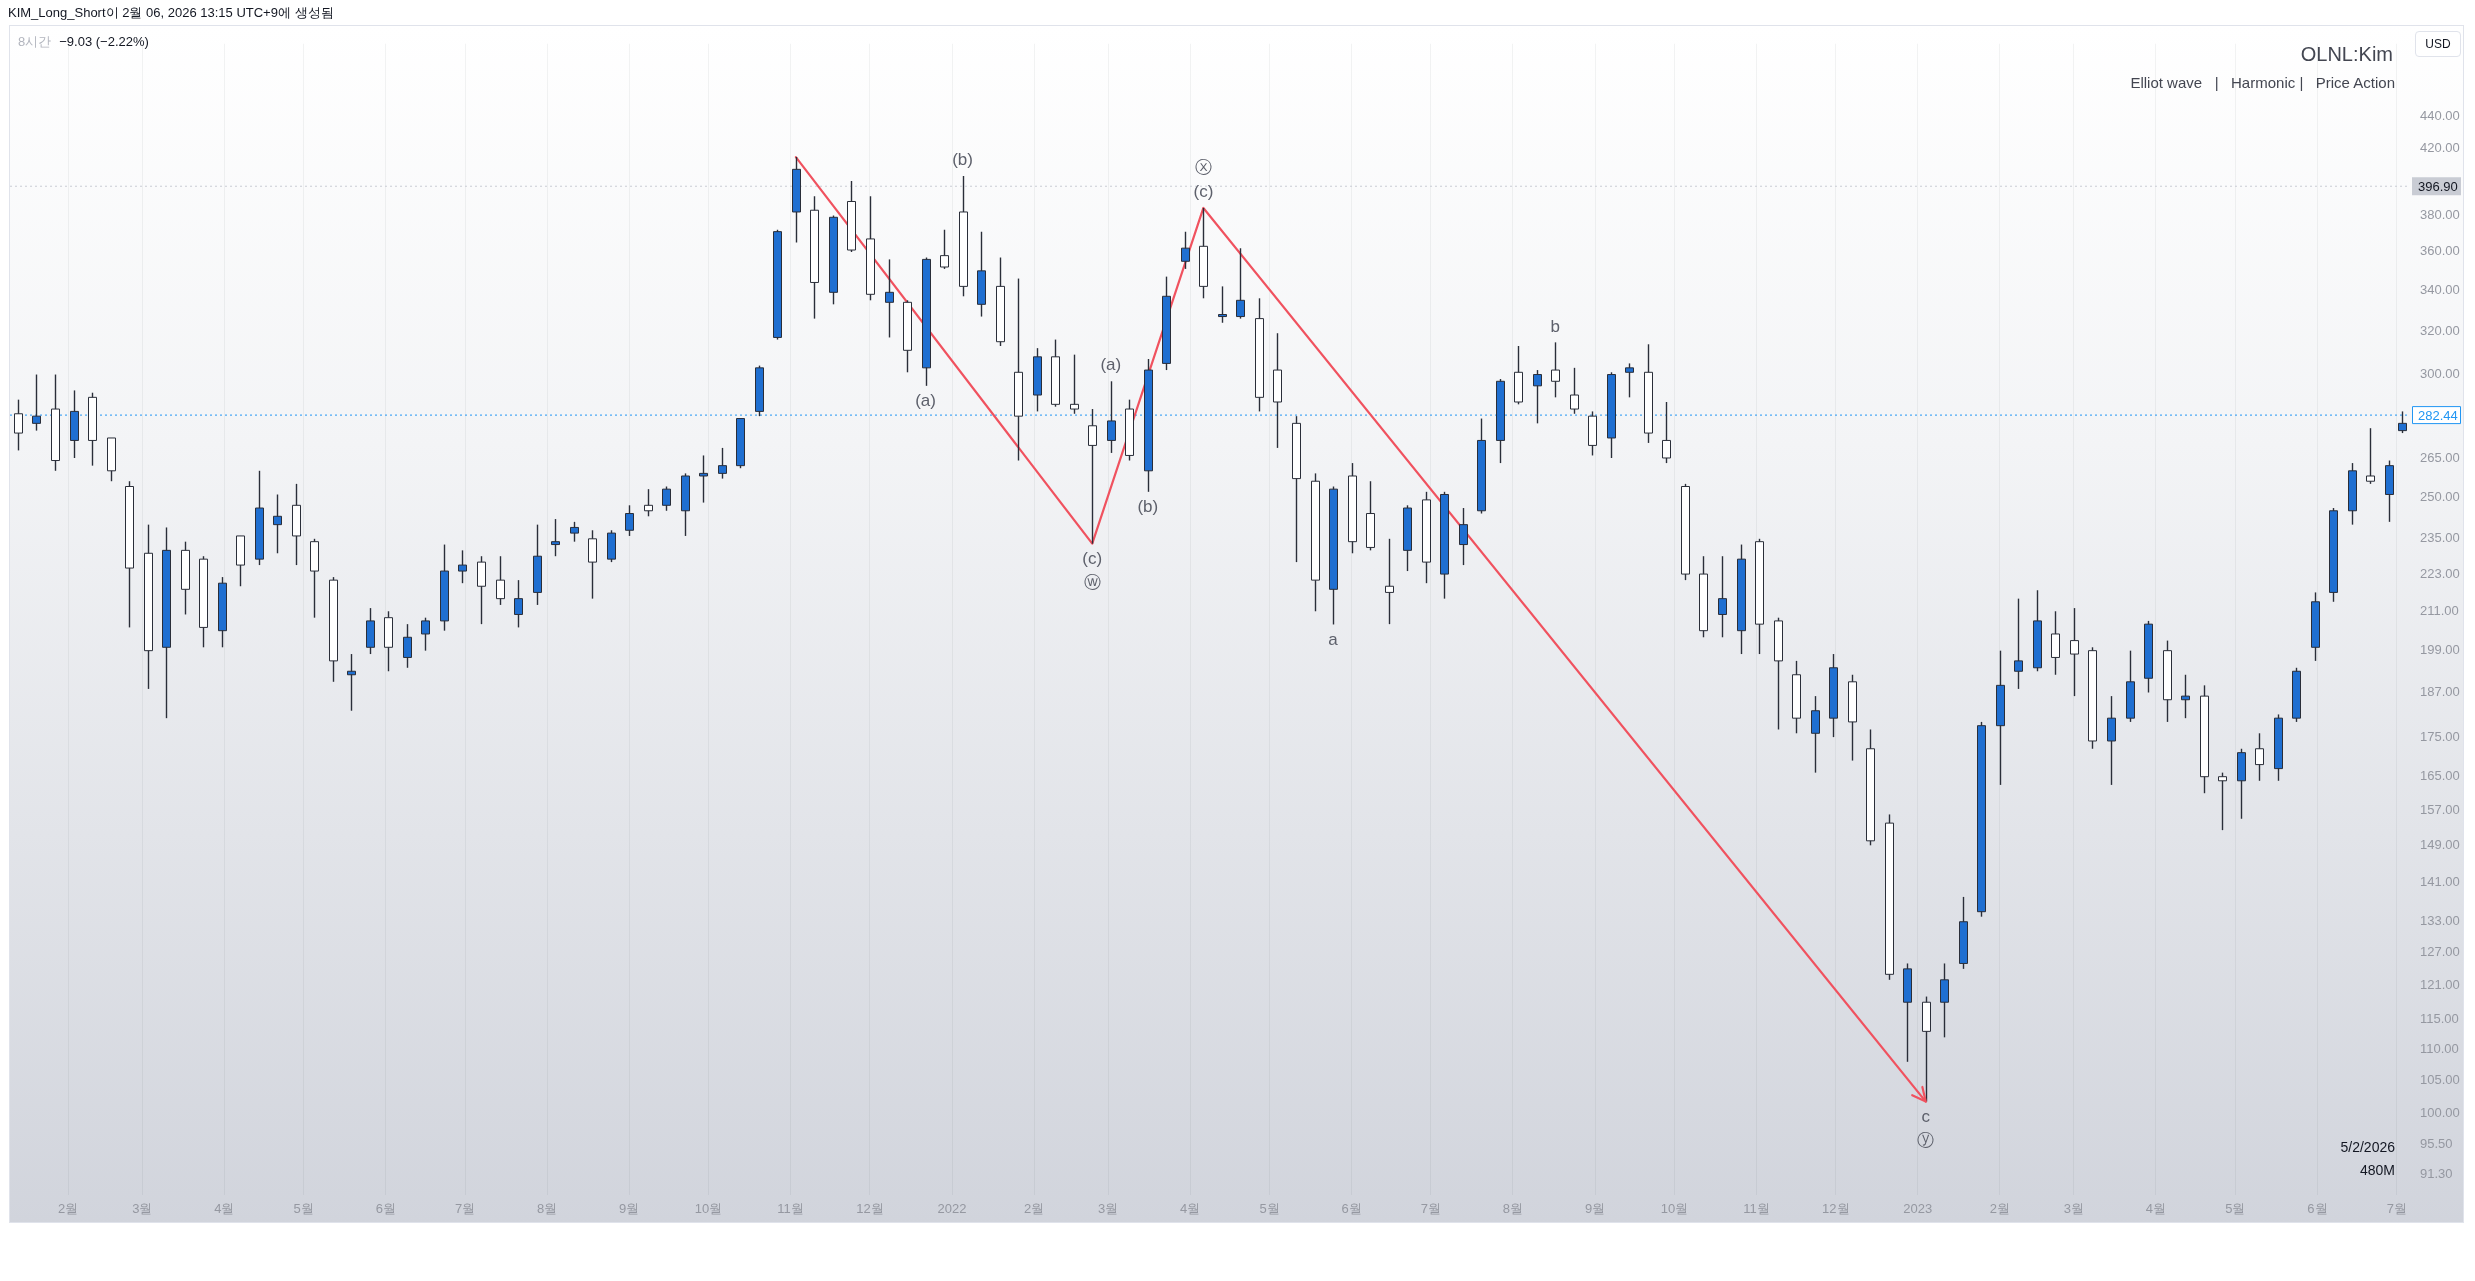 The width and height of the screenshot is (2475, 1281). What do you see at coordinates (2440, 289) in the screenshot?
I see `y-tick-label: 340.00` at bounding box center [2440, 289].